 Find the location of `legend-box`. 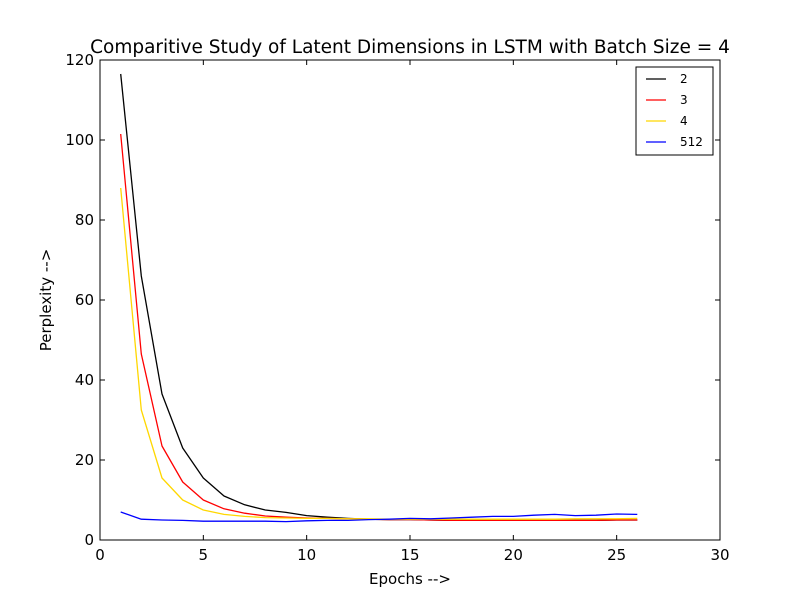

legend-box is located at coordinates (674, 111).